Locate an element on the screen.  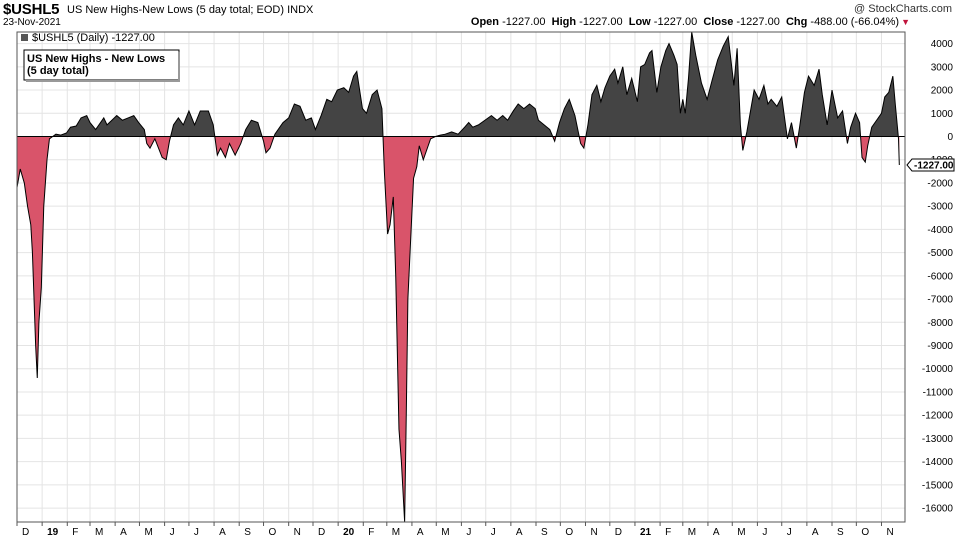
series-swatch is located at coordinates (24, 37).